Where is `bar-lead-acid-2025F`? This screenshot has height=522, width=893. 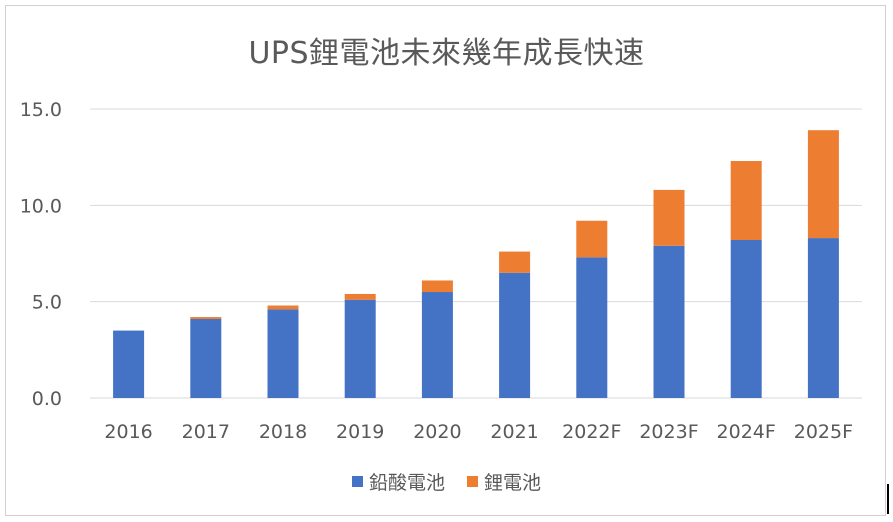 bar-lead-acid-2025F is located at coordinates (823, 318).